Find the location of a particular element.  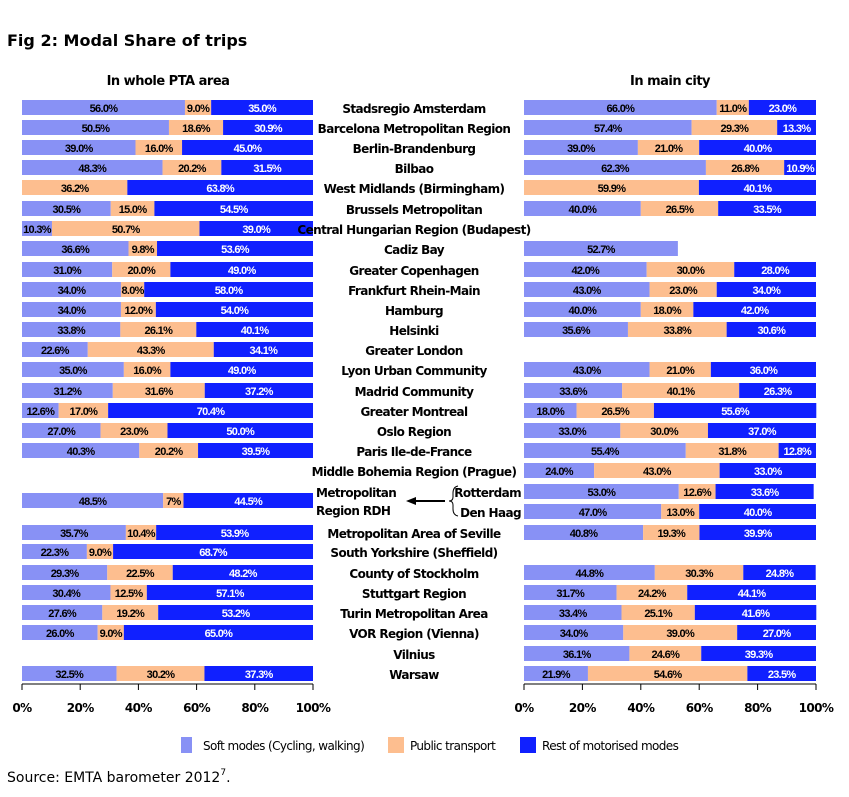

bar-value-label: 33.4% is located at coordinates (573, 614).